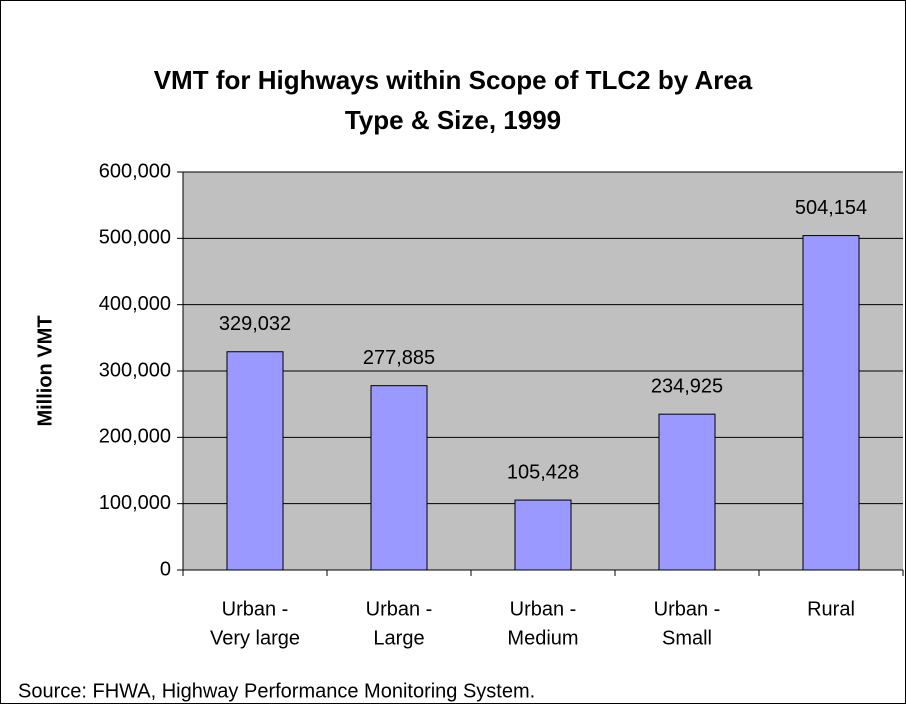 Image resolution: width=906 pixels, height=704 pixels. I want to click on x-tick-label: Large, so click(398, 638).